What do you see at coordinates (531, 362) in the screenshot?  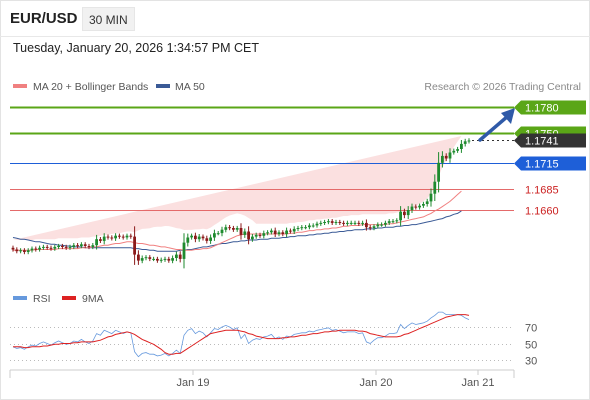 I see `rsi-tick-30: 30` at bounding box center [531, 362].